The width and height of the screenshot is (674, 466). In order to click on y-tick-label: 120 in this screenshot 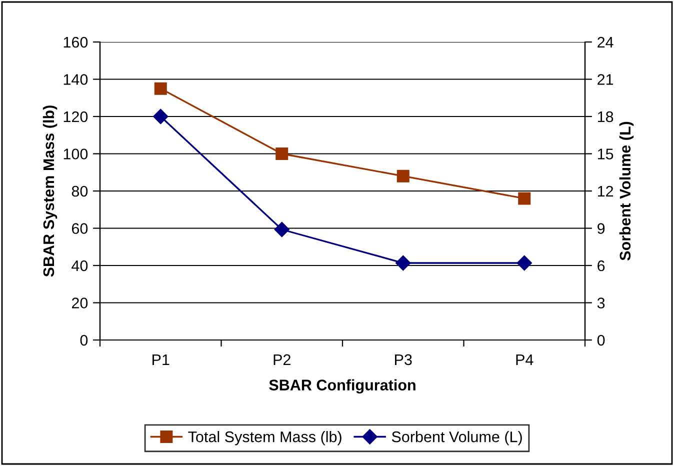, I will do `click(76, 116)`.